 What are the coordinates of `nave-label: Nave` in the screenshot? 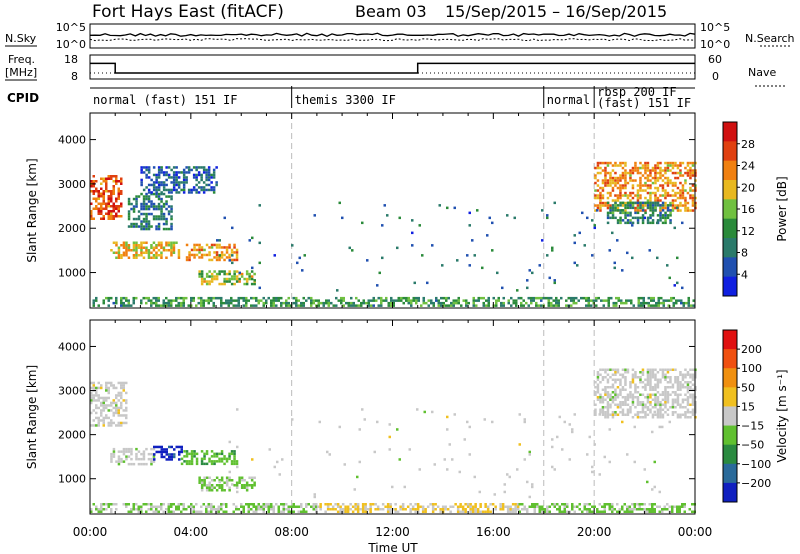 It's located at (762, 72).